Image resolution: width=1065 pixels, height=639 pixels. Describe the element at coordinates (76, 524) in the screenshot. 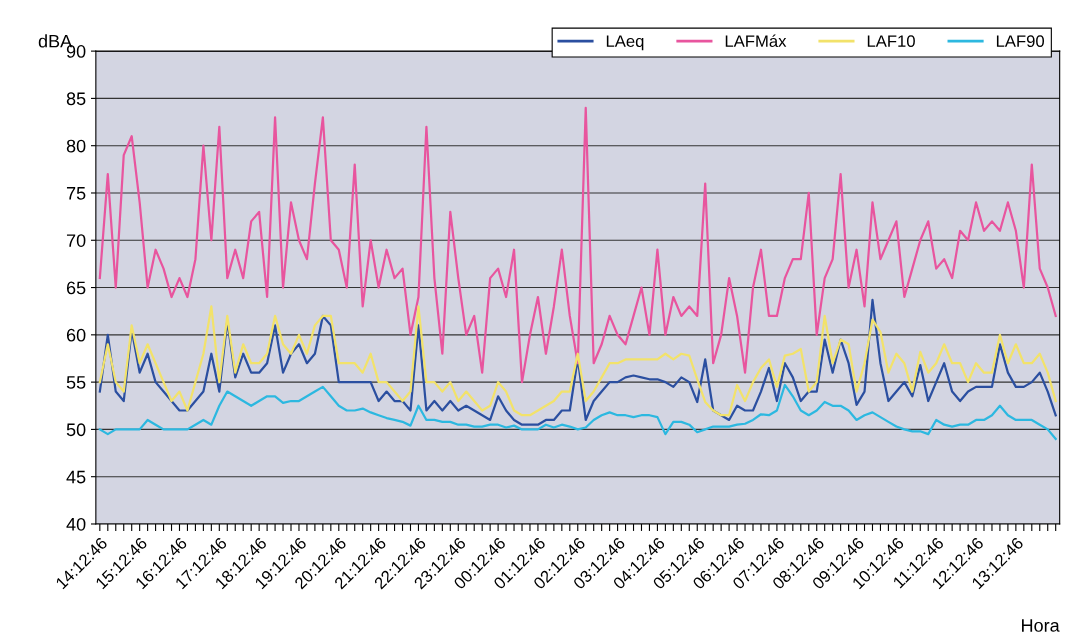

I see `y-tick-label: 40` at that location.